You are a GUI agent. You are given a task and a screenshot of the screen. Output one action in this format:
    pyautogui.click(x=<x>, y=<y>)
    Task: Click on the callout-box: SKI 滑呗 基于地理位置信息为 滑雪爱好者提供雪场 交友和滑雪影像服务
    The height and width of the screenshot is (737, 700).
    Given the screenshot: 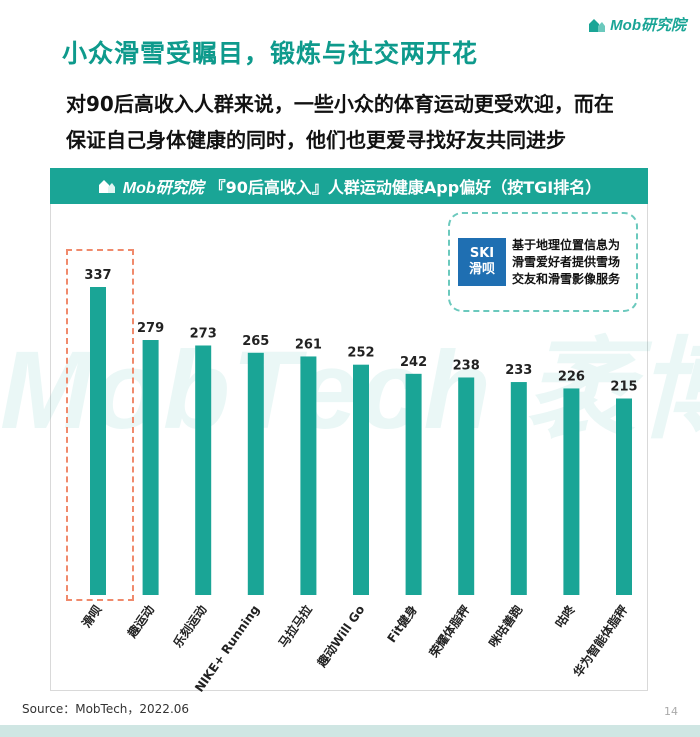 What is the action you would take?
    pyautogui.click(x=543, y=262)
    